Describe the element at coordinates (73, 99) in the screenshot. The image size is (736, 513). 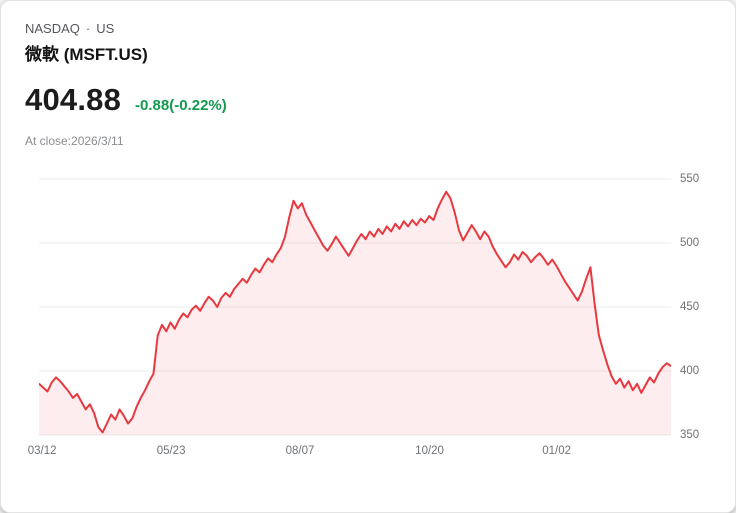
I see `current-price: 404.88` at that location.